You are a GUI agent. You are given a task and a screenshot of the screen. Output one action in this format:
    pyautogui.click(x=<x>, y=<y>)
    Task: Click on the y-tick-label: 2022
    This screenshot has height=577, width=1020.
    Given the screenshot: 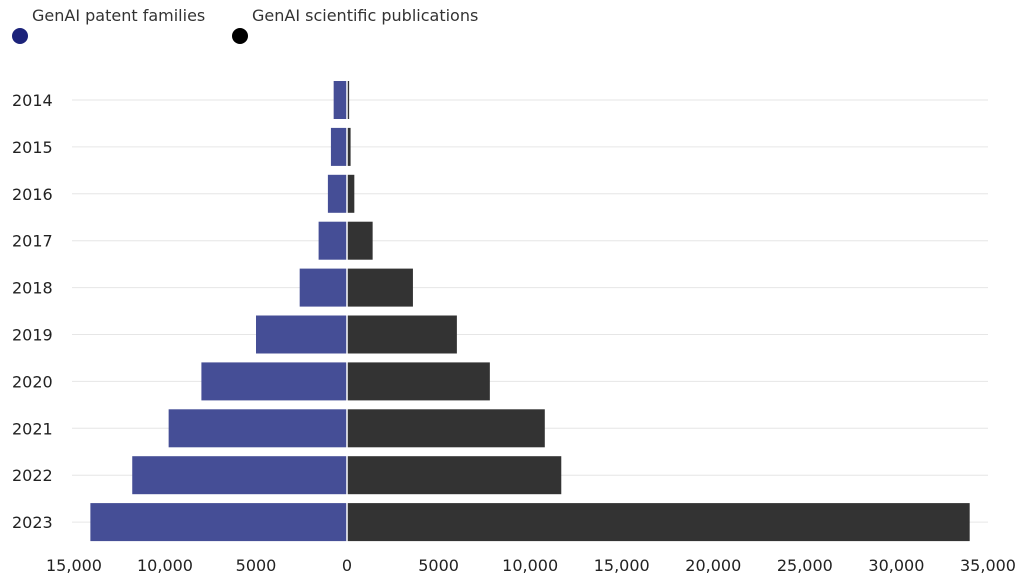 What is the action you would take?
    pyautogui.click(x=32, y=475)
    